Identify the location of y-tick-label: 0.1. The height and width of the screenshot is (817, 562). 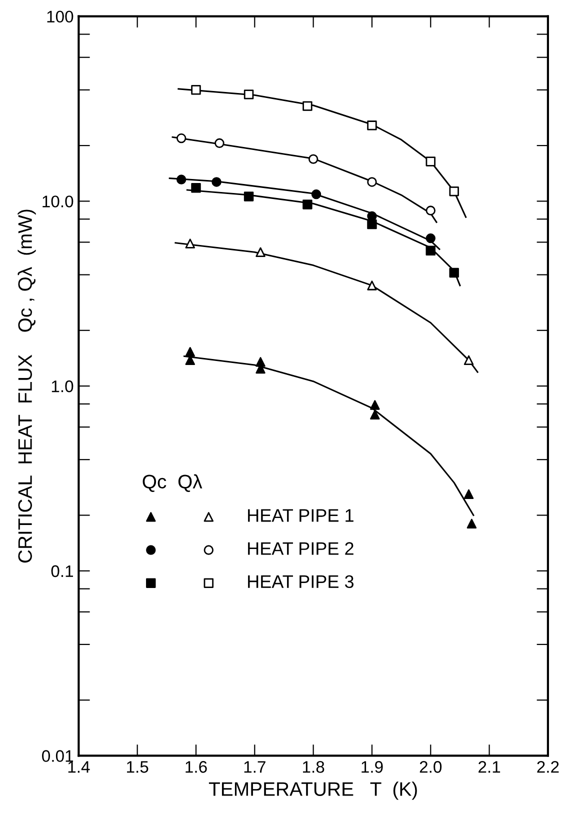
(62, 571).